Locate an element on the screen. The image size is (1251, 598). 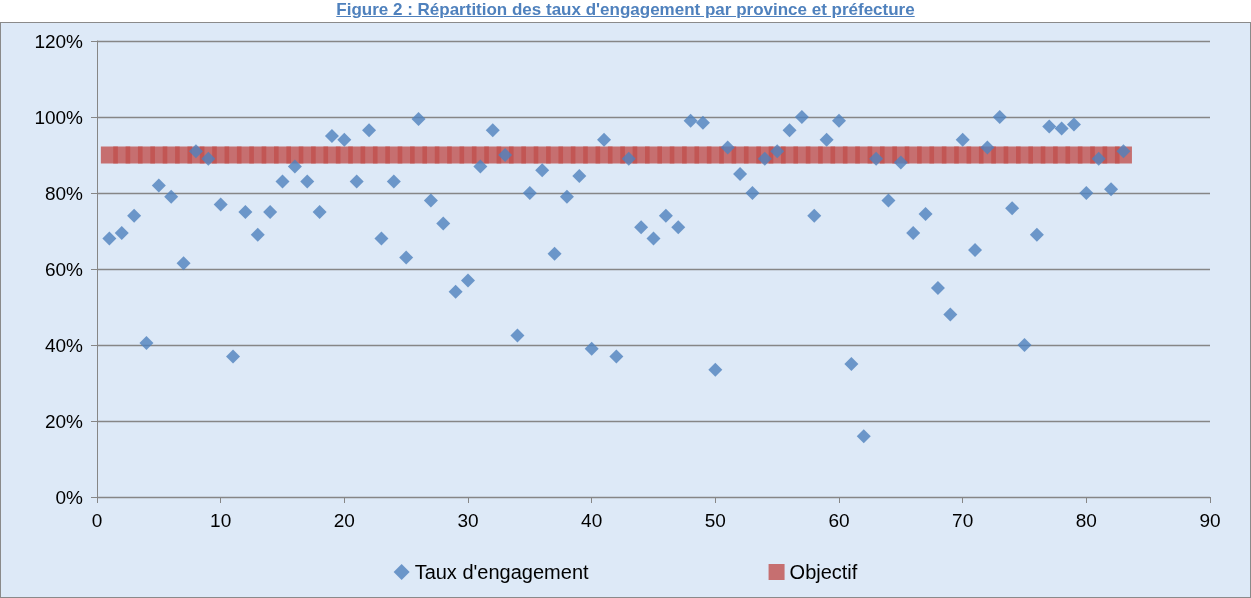
x-tick-label: 60 is located at coordinates (839, 520).